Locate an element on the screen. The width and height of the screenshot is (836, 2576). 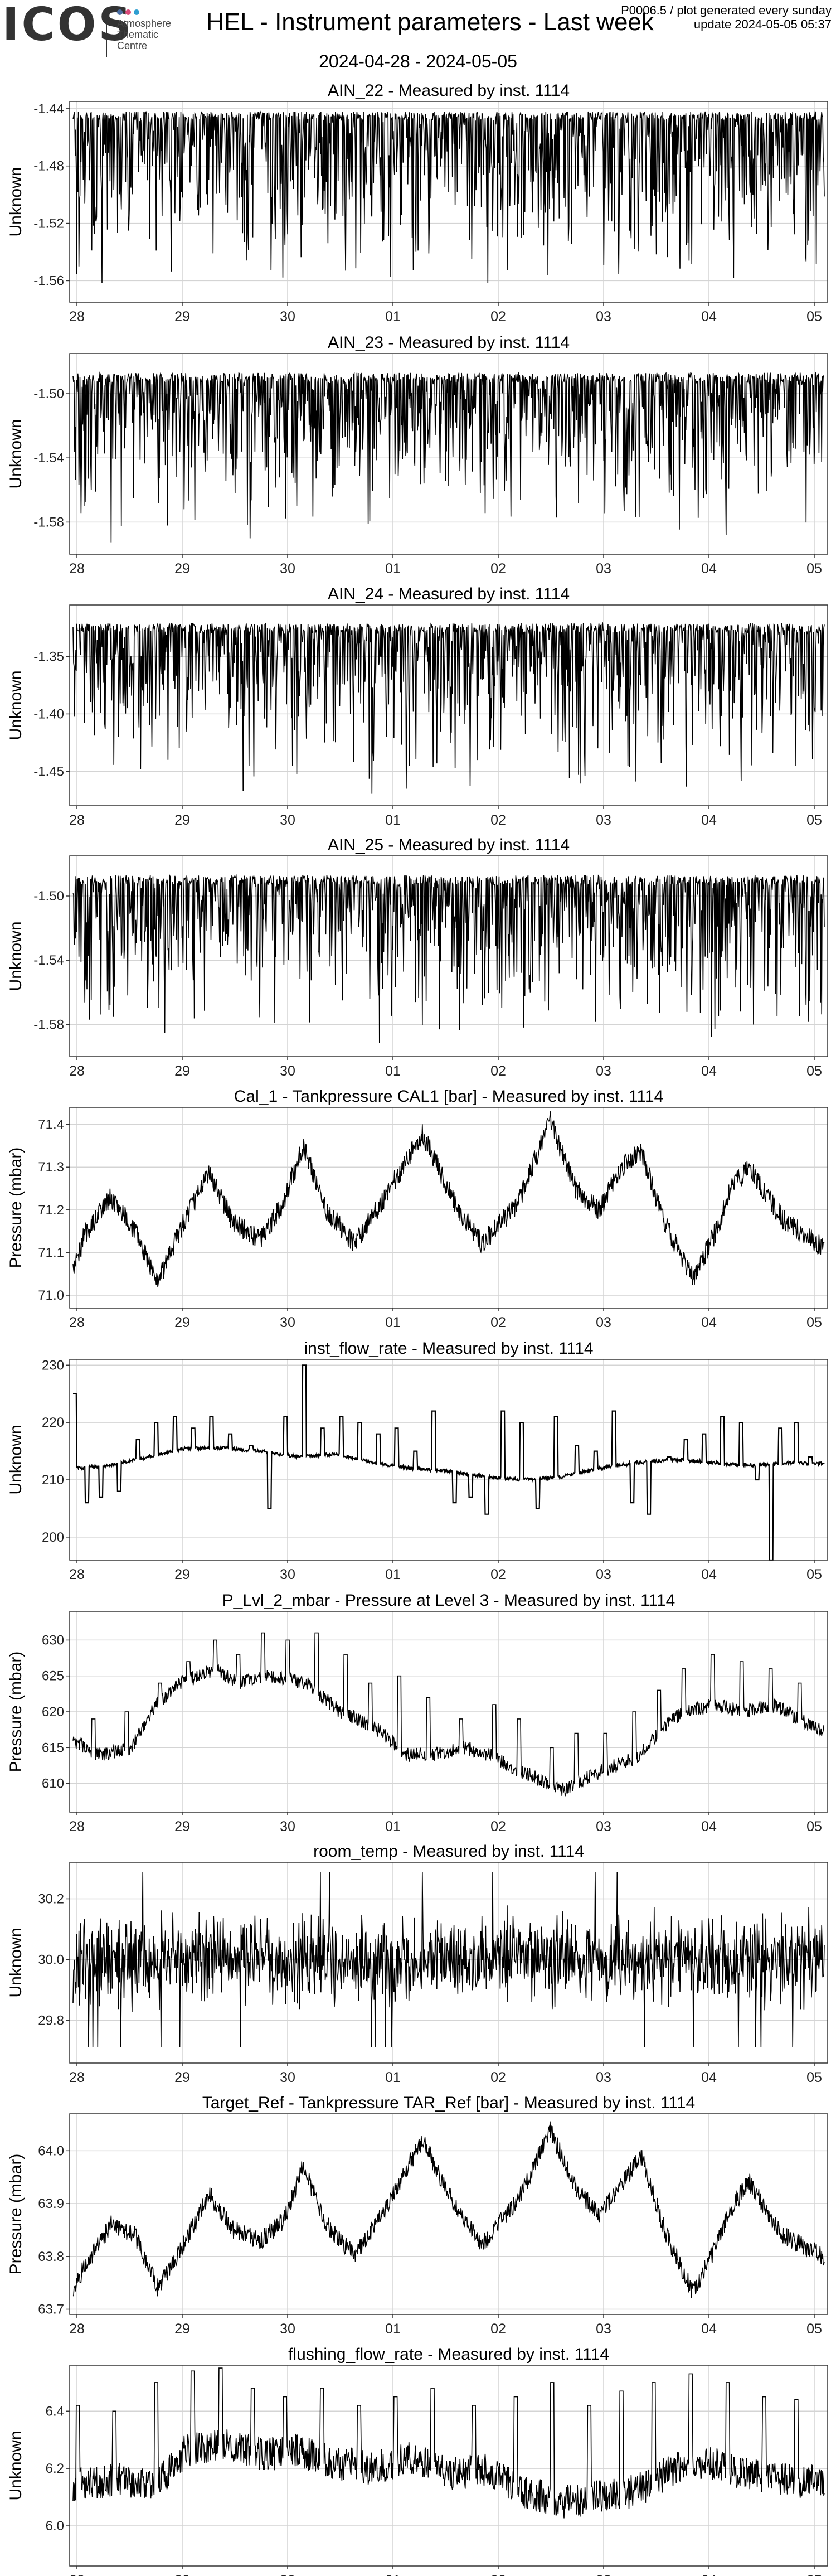
y-tick-label: 30.0 is located at coordinates (51, 1960).